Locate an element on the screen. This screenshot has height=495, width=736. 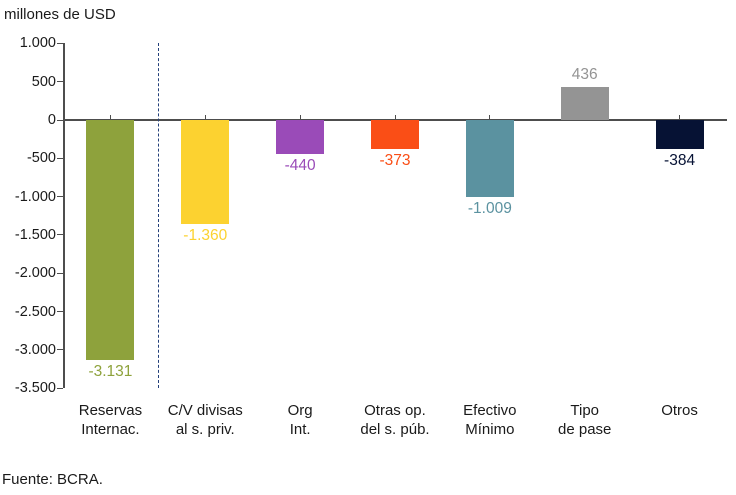
category-label-line1: Reservas is located at coordinates (110, 410).